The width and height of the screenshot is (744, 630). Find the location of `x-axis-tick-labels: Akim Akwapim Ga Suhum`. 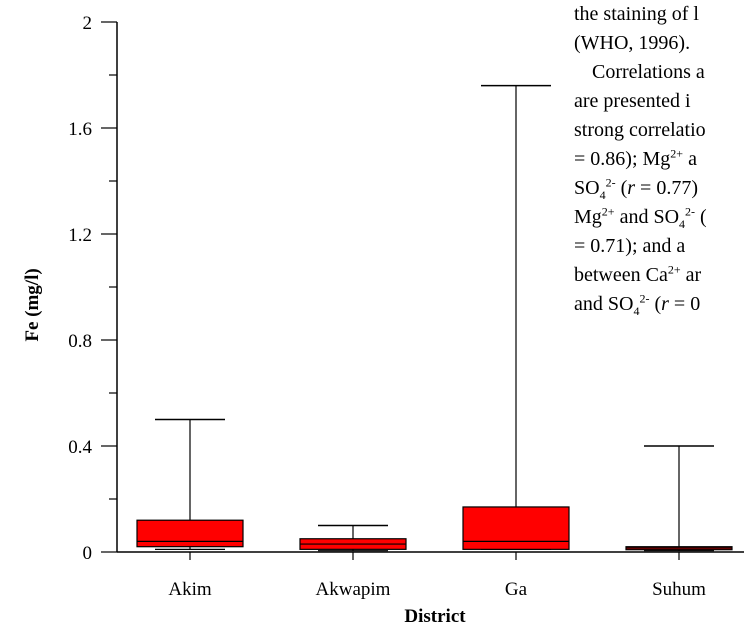

x-axis-tick-labels: Akim Akwapim Ga Suhum is located at coordinates (437, 576).